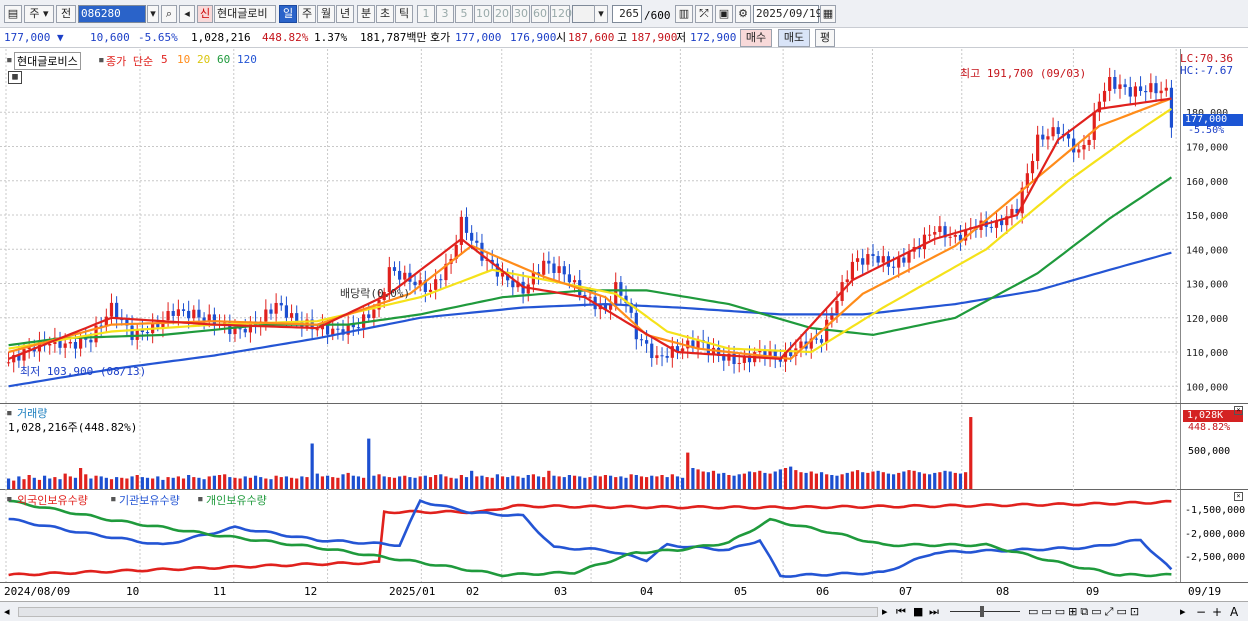 The height and width of the screenshot is (621, 1248). I want to click on zoom-out-icon: ▸, so click(1183, 611).